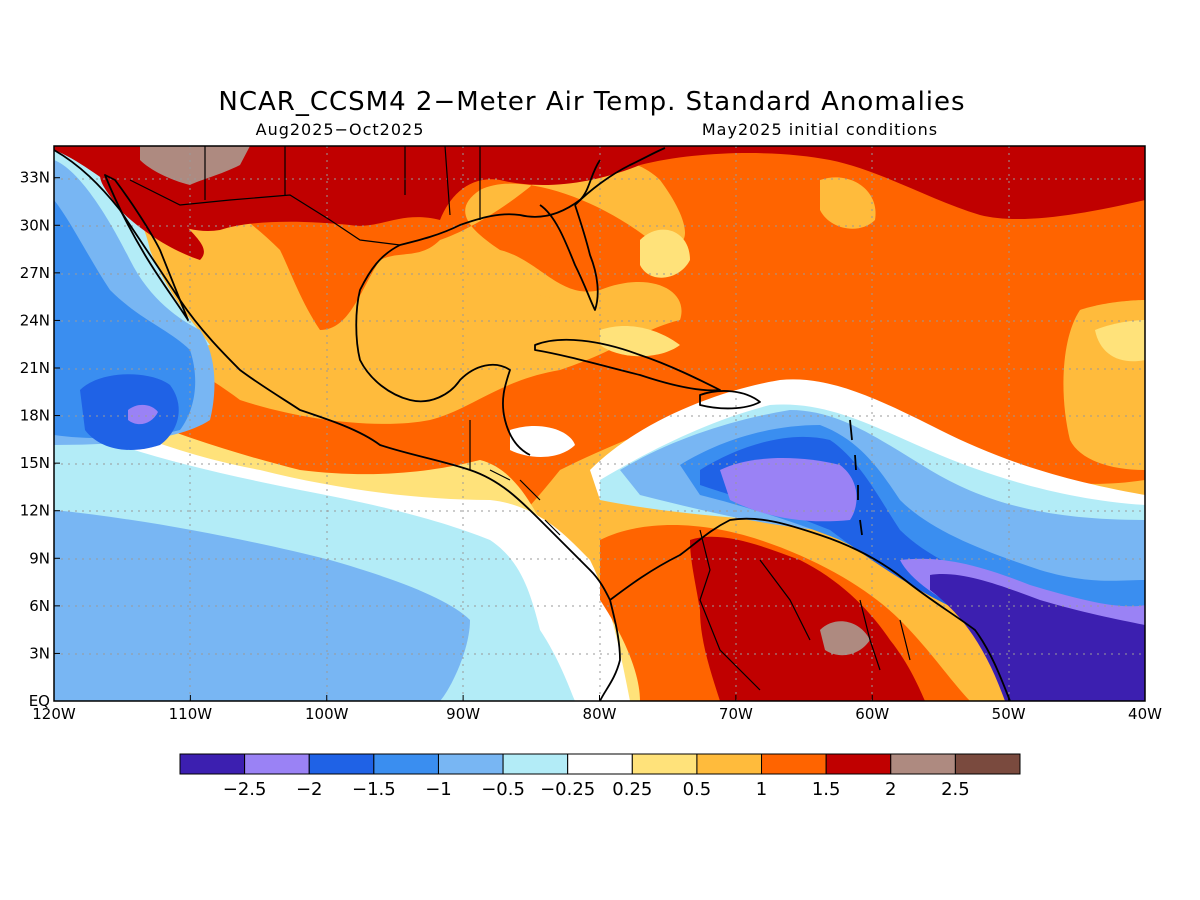  I want to click on map-subtitle-init: May2025 initial conditions, so click(820, 129).